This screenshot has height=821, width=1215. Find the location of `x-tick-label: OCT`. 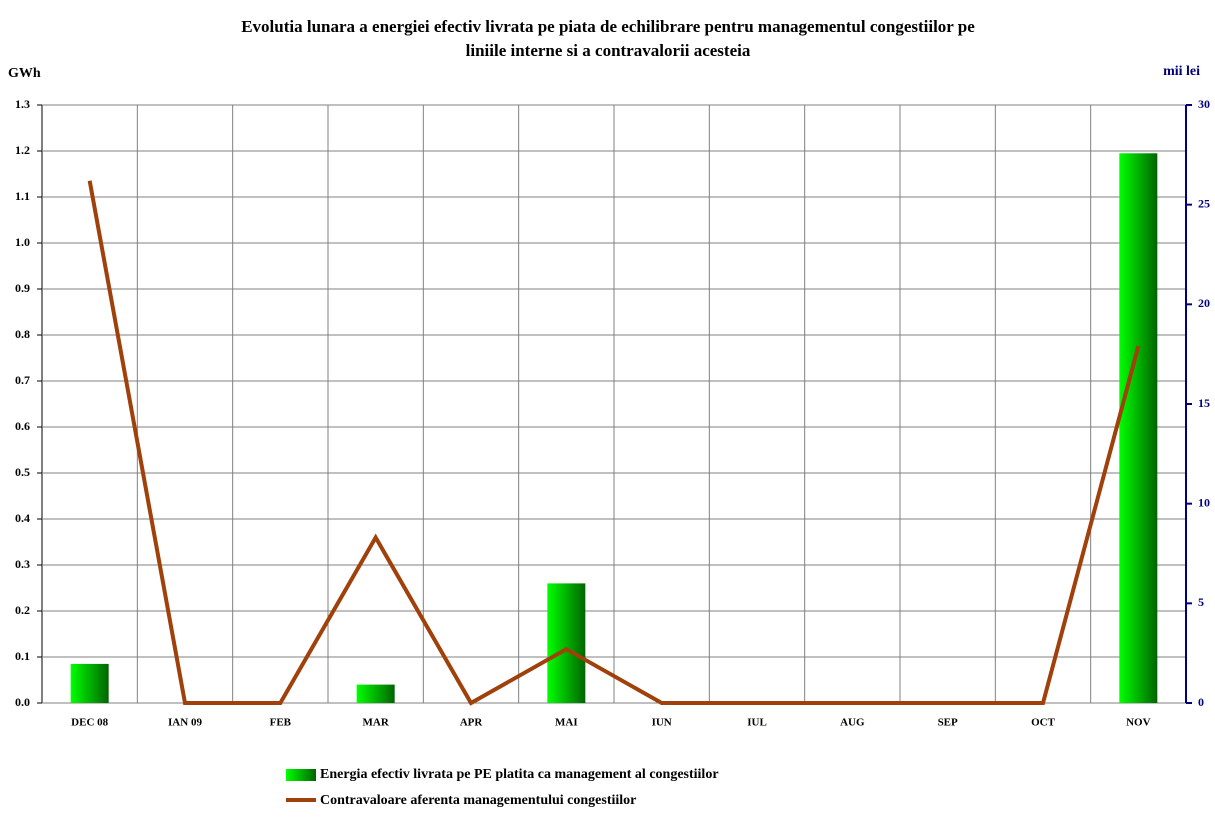

x-tick-label: OCT is located at coordinates (1043, 723).